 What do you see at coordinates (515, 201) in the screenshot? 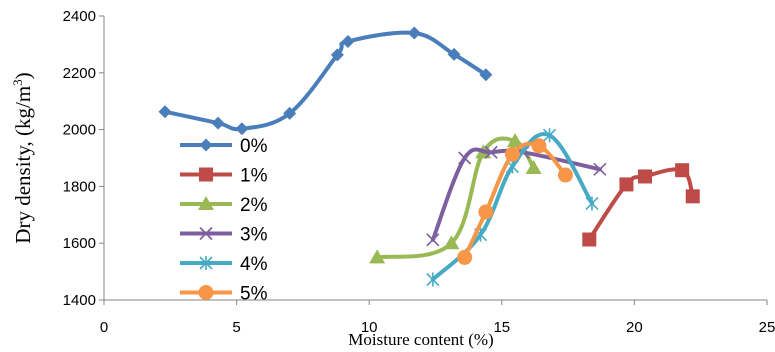
I see `series-5-percent` at bounding box center [515, 201].